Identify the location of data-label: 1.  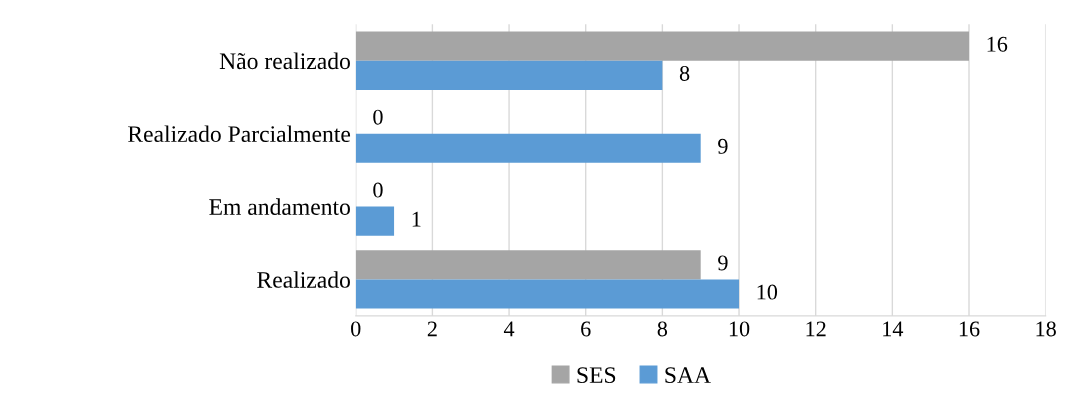
(416, 219).